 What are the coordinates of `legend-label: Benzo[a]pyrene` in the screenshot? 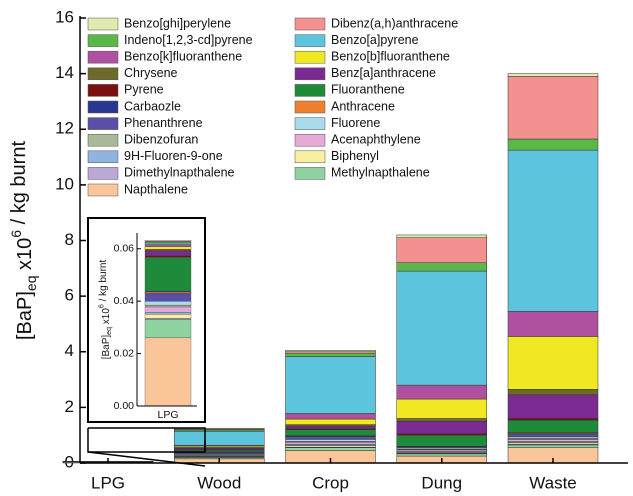 It's located at (375, 40).